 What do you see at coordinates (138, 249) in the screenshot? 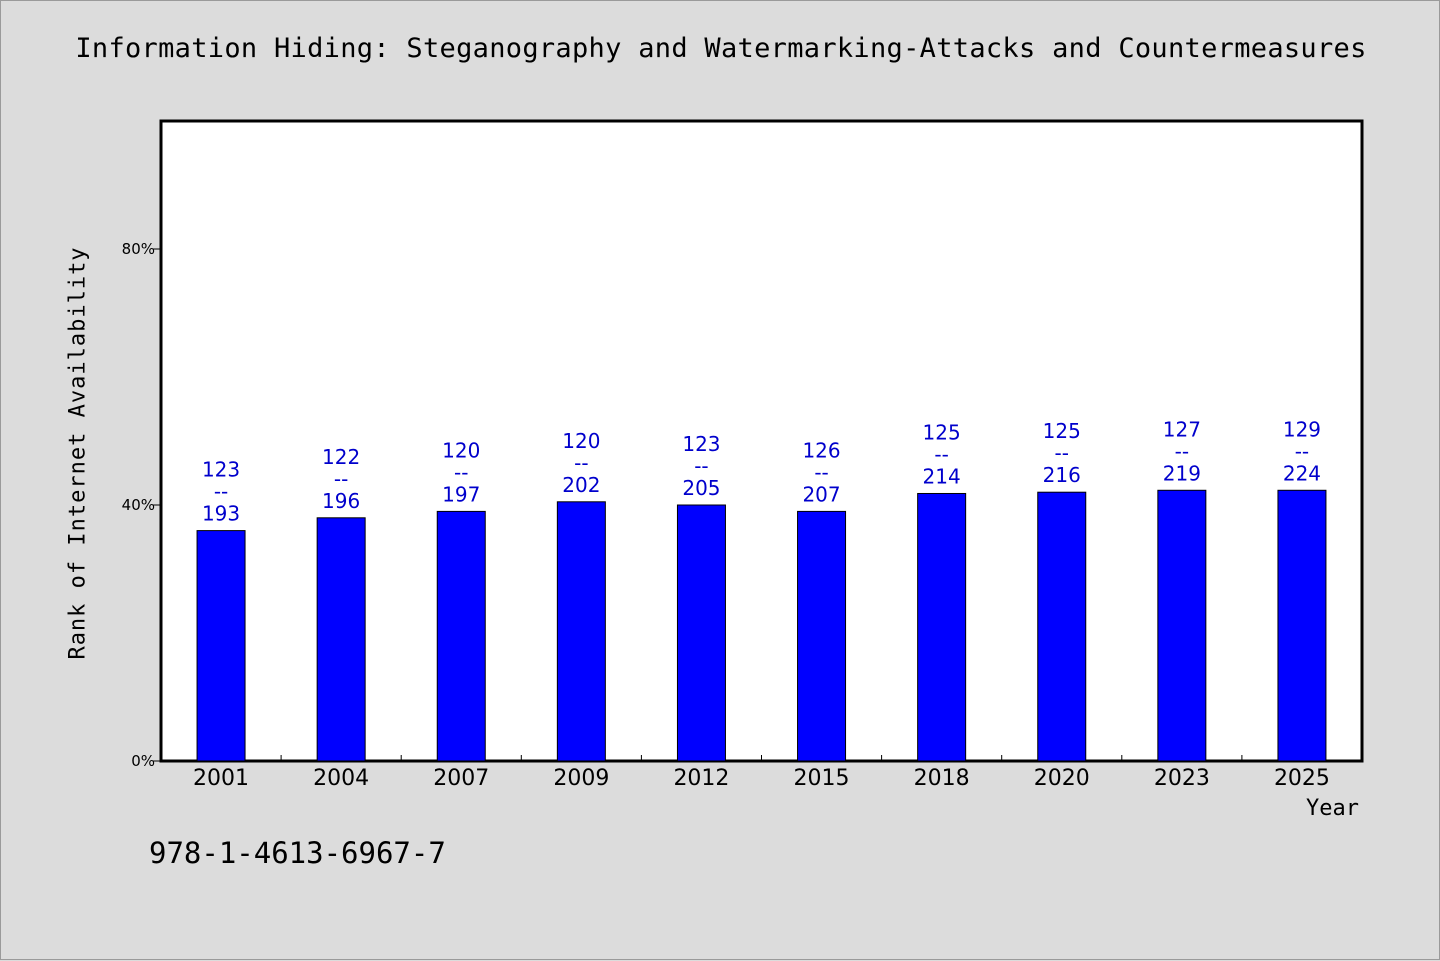
I see `y-tick-label: 80%` at bounding box center [138, 249].